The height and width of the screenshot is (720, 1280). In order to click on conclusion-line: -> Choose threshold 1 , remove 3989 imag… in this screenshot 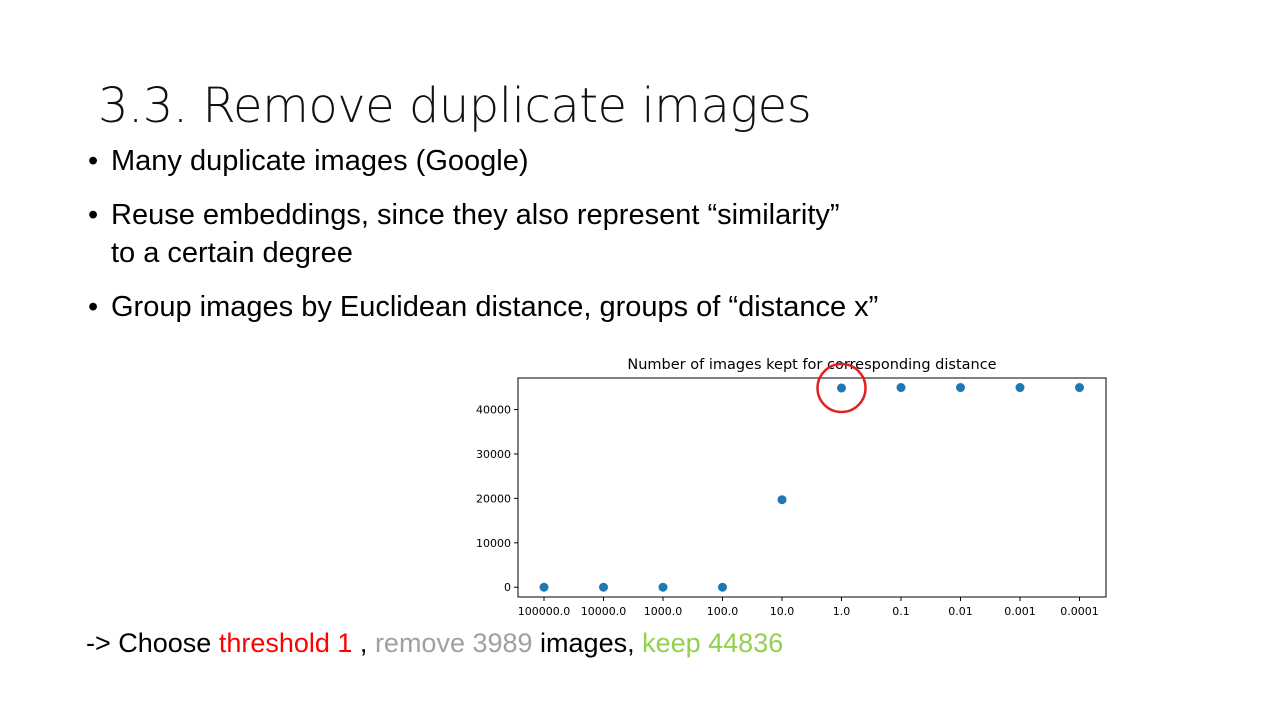, I will do `click(434, 643)`.